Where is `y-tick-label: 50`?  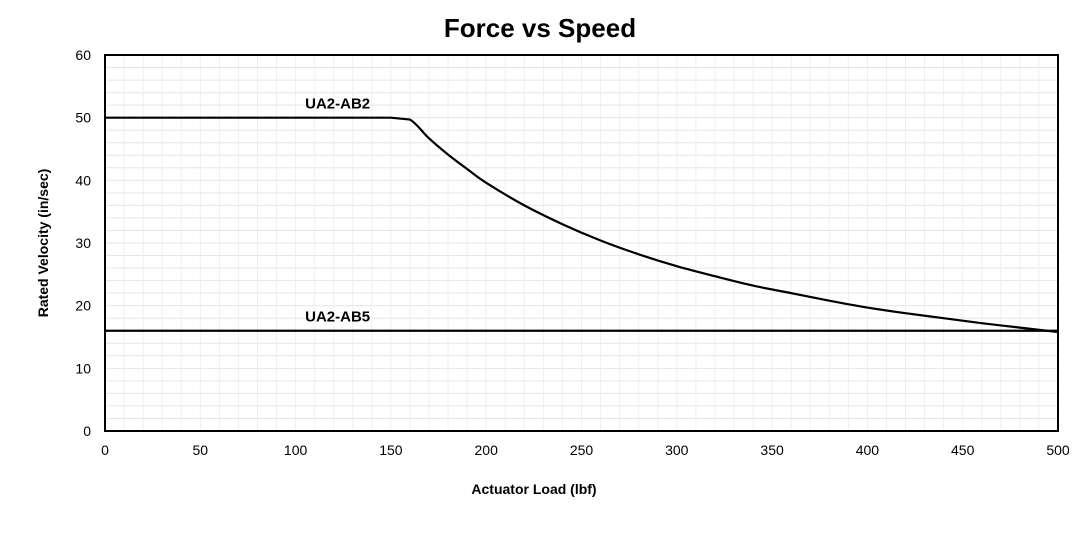 y-tick-label: 50 is located at coordinates (83, 118).